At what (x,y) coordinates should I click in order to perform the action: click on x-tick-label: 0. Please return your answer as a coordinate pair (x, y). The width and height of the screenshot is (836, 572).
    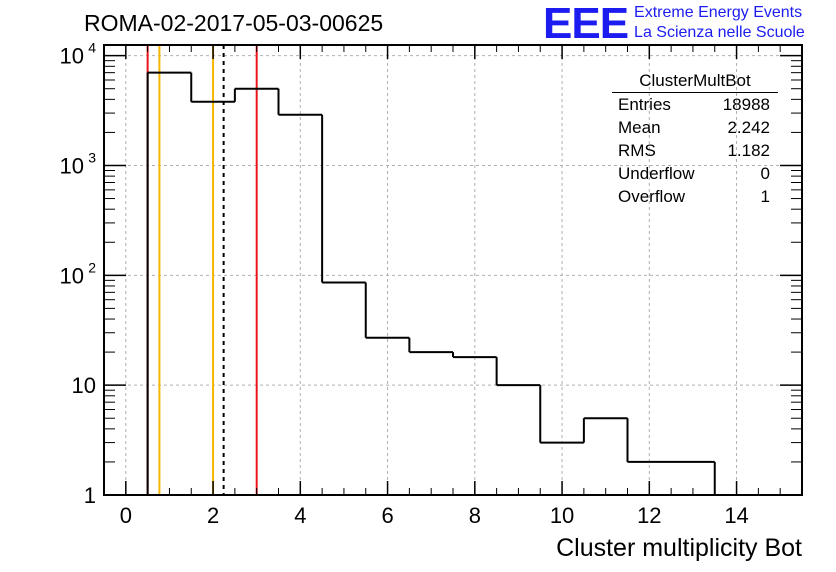
    Looking at the image, I should click on (126, 515).